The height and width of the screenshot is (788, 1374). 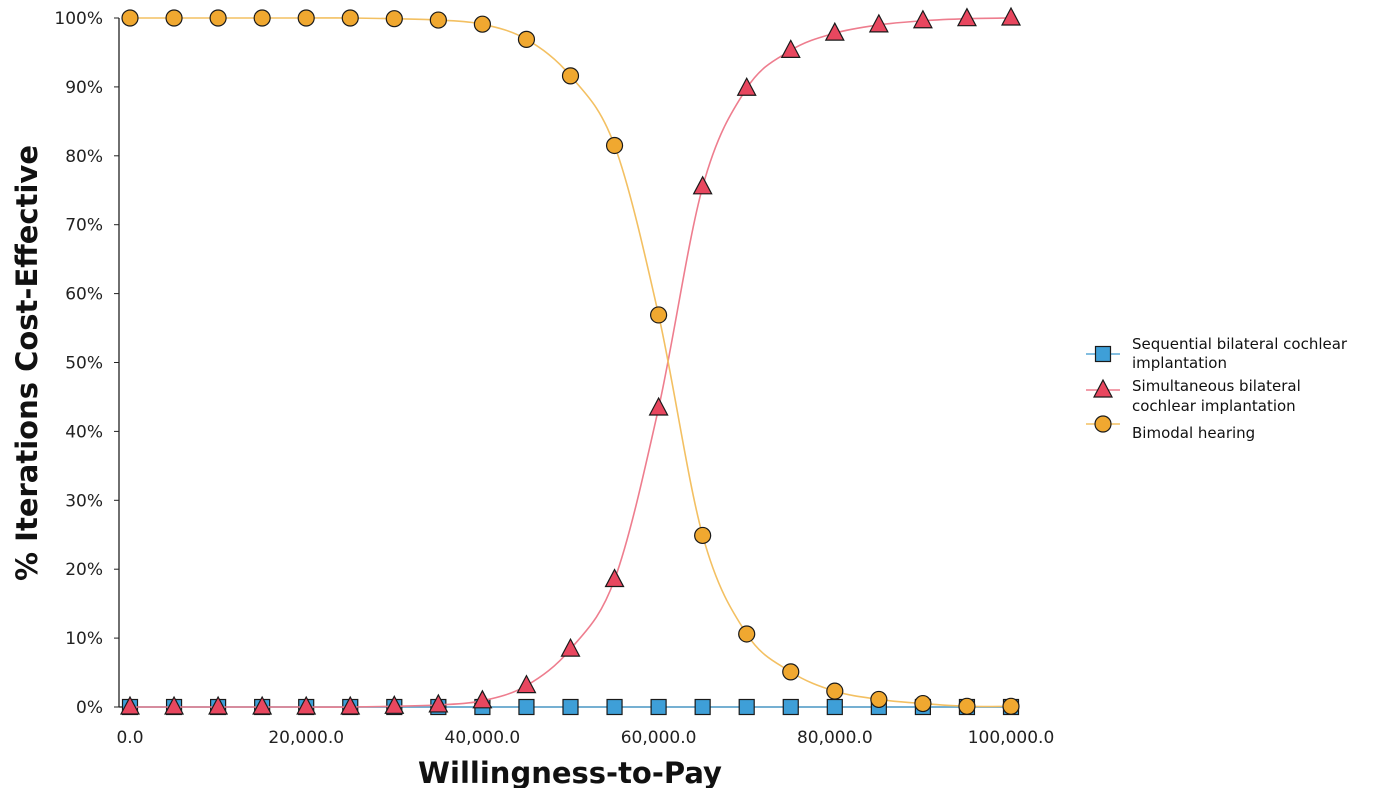 I want to click on y-tick-label: 50%, so click(x=84, y=364).